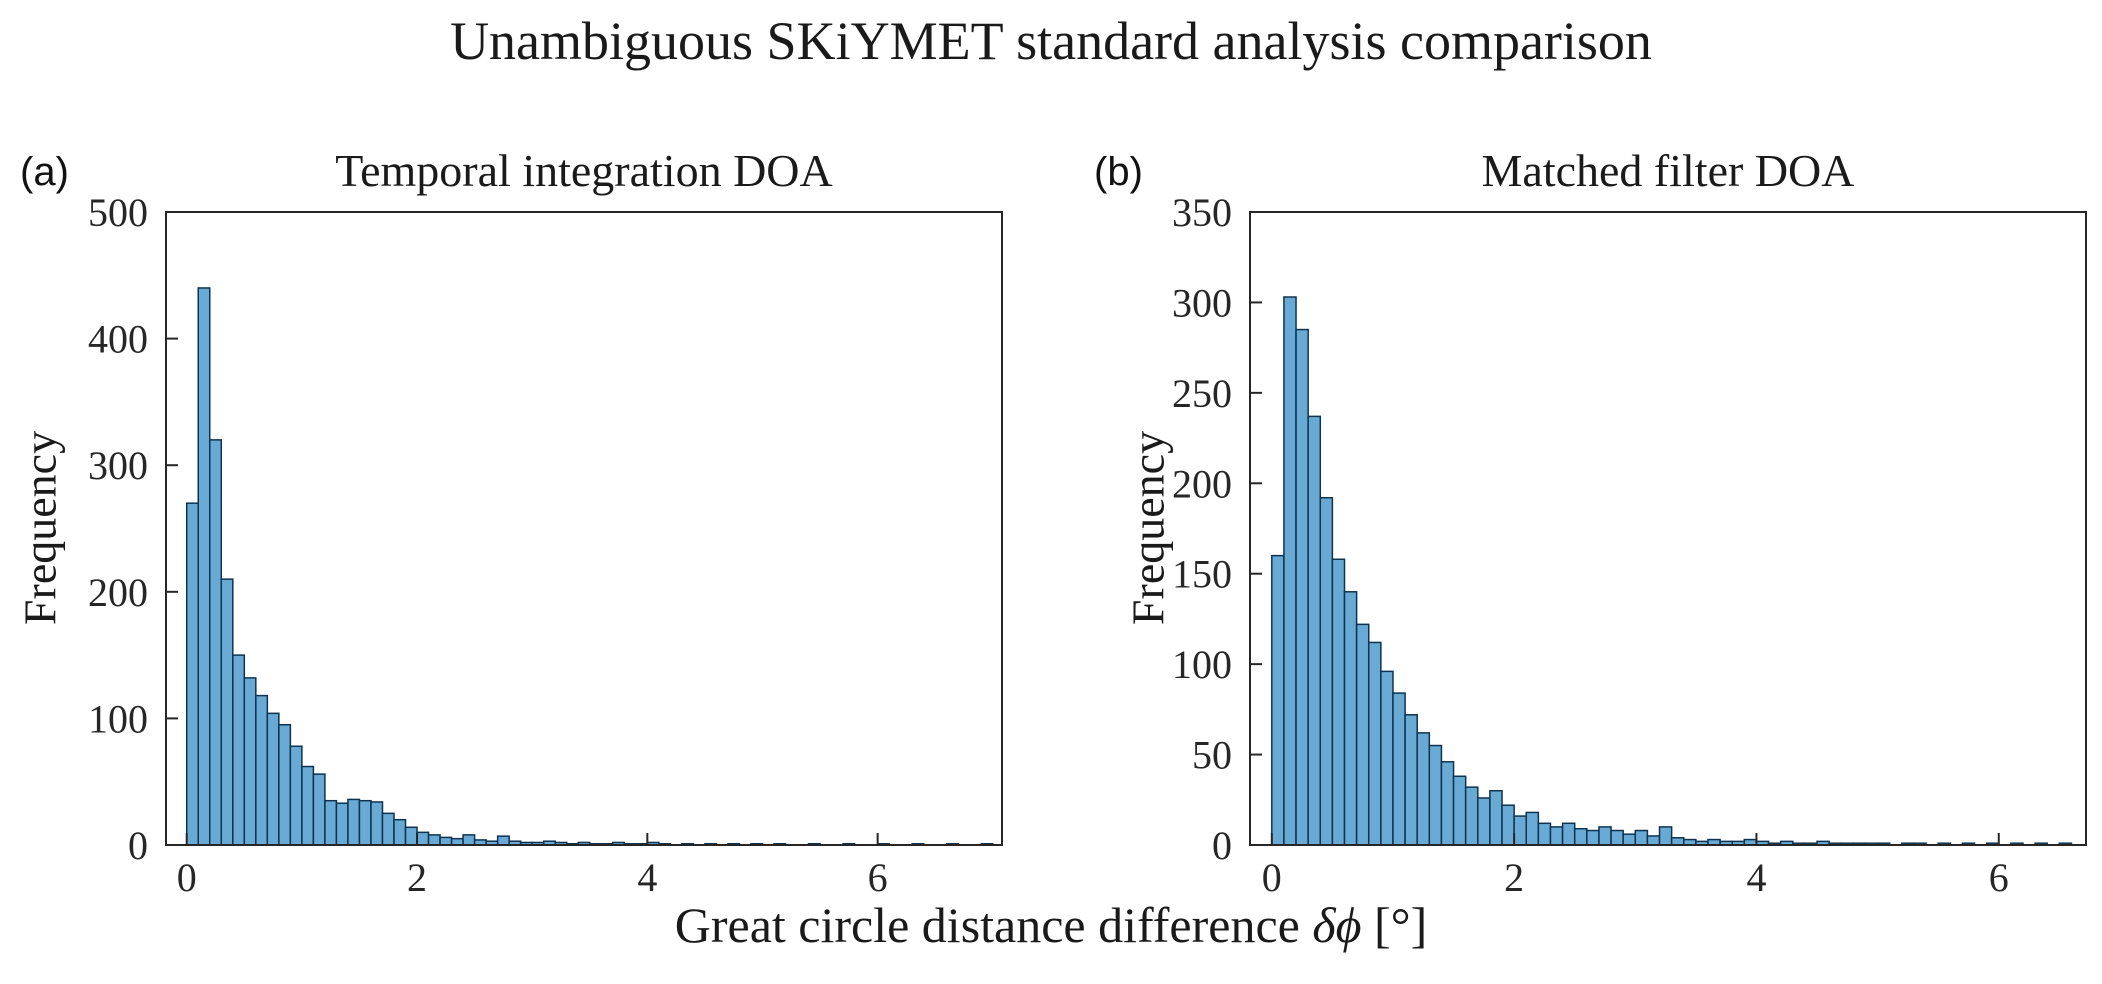 Image resolution: width=2102 pixels, height=984 pixels. Describe the element at coordinates (1202, 574) in the screenshot. I see `y-tick-label: 150` at that location.